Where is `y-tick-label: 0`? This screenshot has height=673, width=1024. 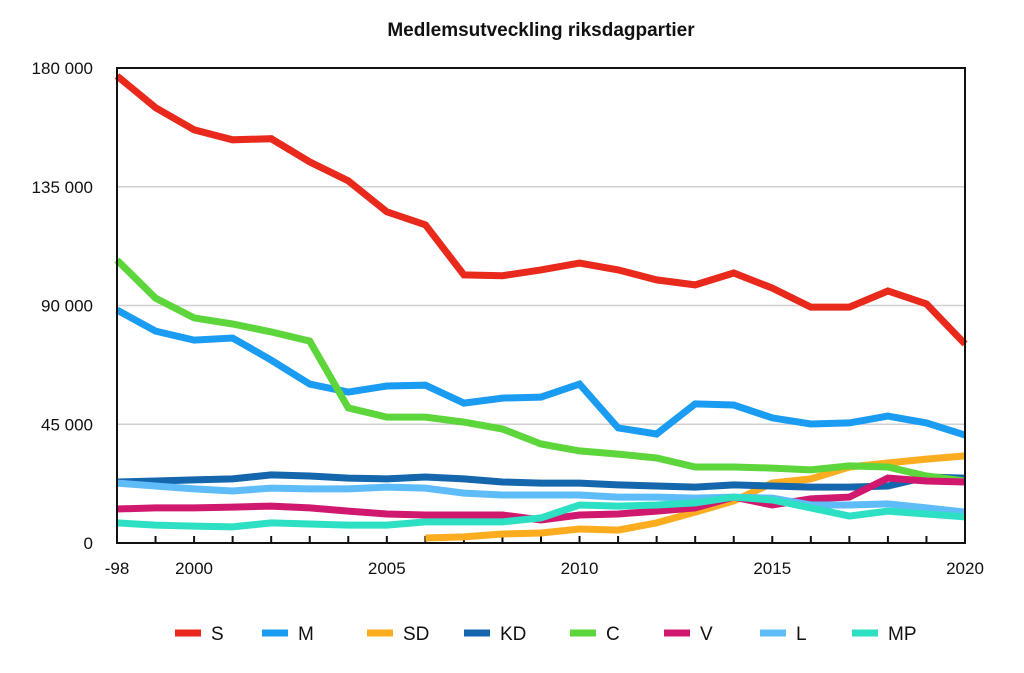 y-tick-label: 0 is located at coordinates (88, 543).